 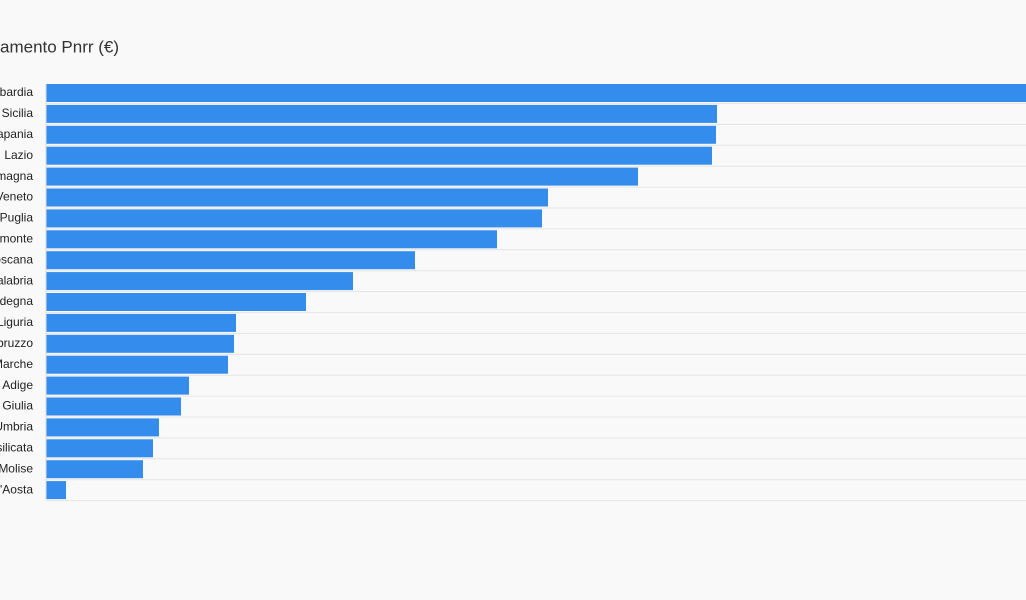 I want to click on y-tick-label: silicata, so click(x=16, y=447).